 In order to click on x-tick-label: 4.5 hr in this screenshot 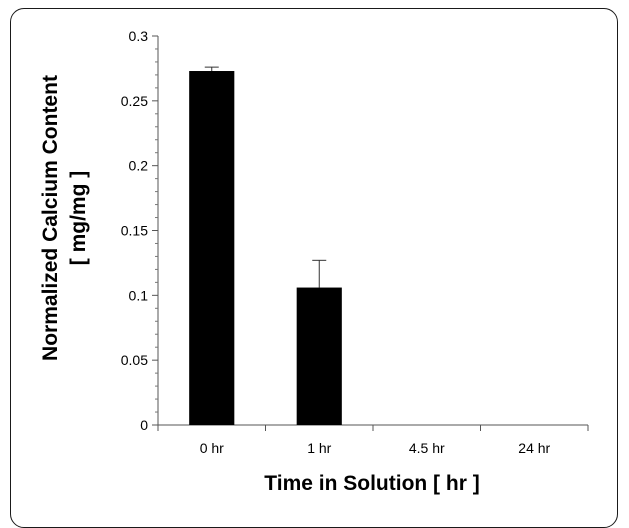, I will do `click(427, 448)`.